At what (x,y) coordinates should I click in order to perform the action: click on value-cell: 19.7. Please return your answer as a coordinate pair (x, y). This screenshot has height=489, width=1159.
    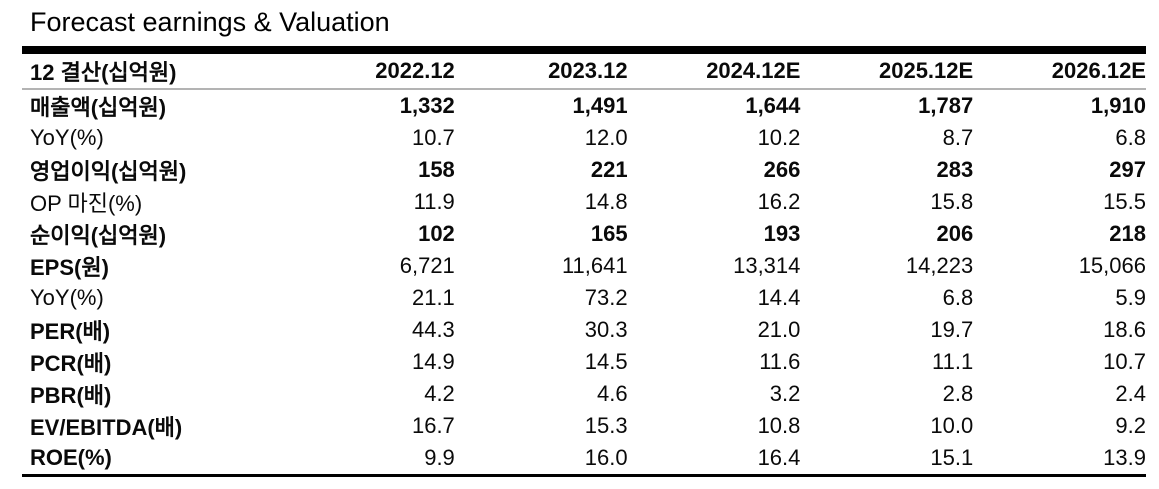
    Looking at the image, I should click on (952, 329).